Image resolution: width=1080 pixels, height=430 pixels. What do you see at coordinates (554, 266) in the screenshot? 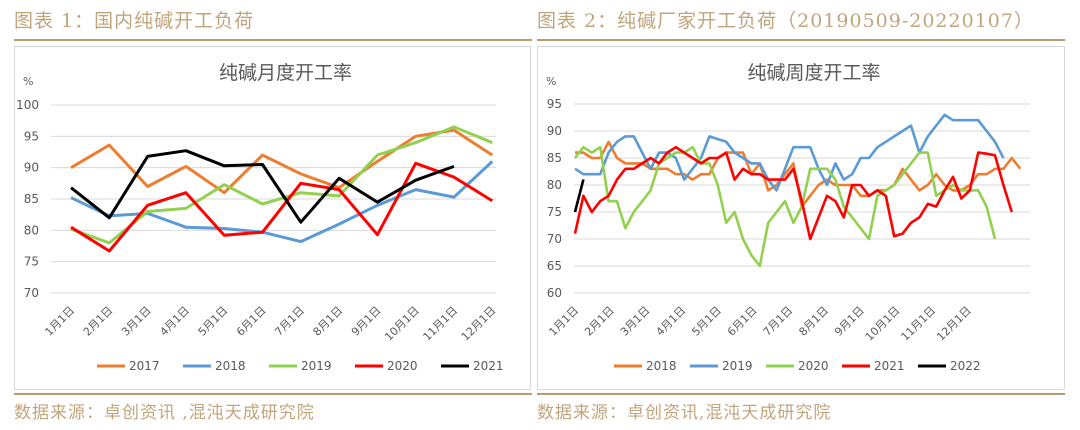
I see `y-tick-label: 65` at bounding box center [554, 266].